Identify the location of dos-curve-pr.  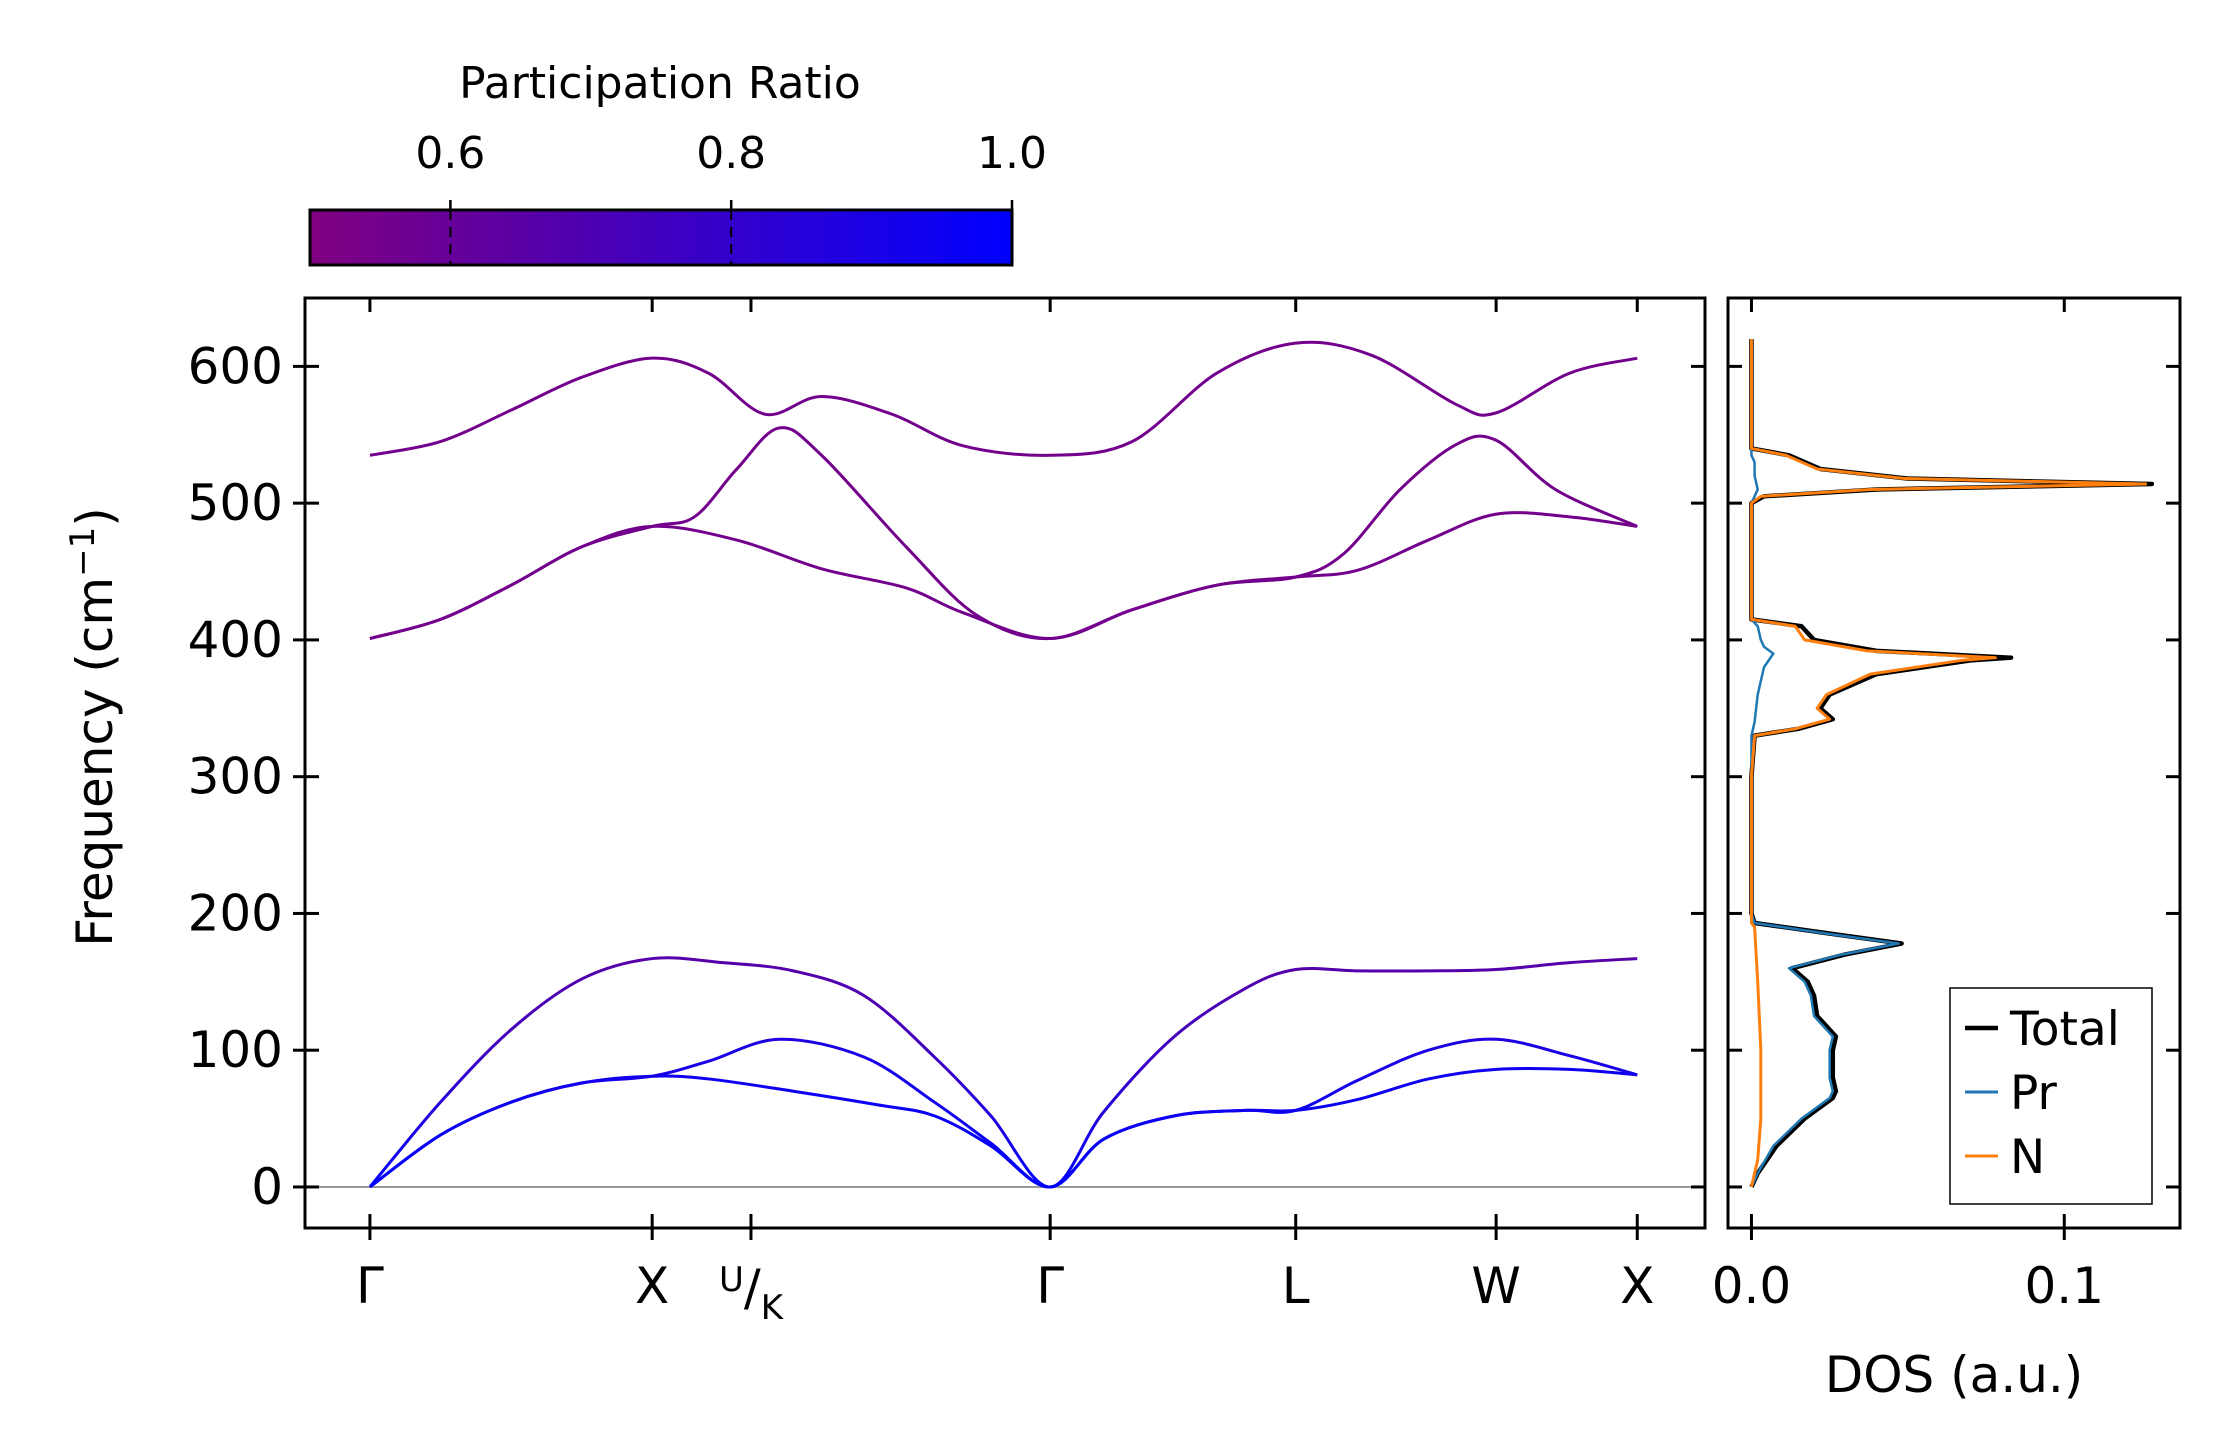
(1825, 763).